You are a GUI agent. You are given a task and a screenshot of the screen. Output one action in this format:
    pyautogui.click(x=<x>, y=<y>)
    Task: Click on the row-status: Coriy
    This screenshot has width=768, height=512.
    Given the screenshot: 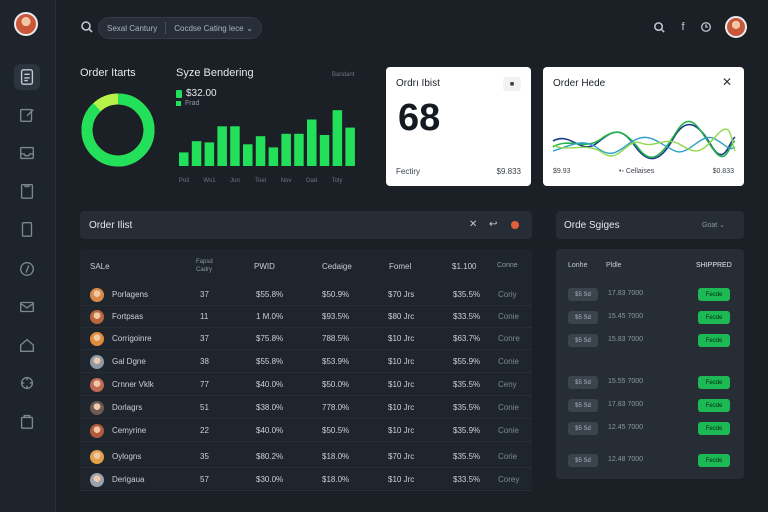 What is the action you would take?
    pyautogui.click(x=507, y=294)
    